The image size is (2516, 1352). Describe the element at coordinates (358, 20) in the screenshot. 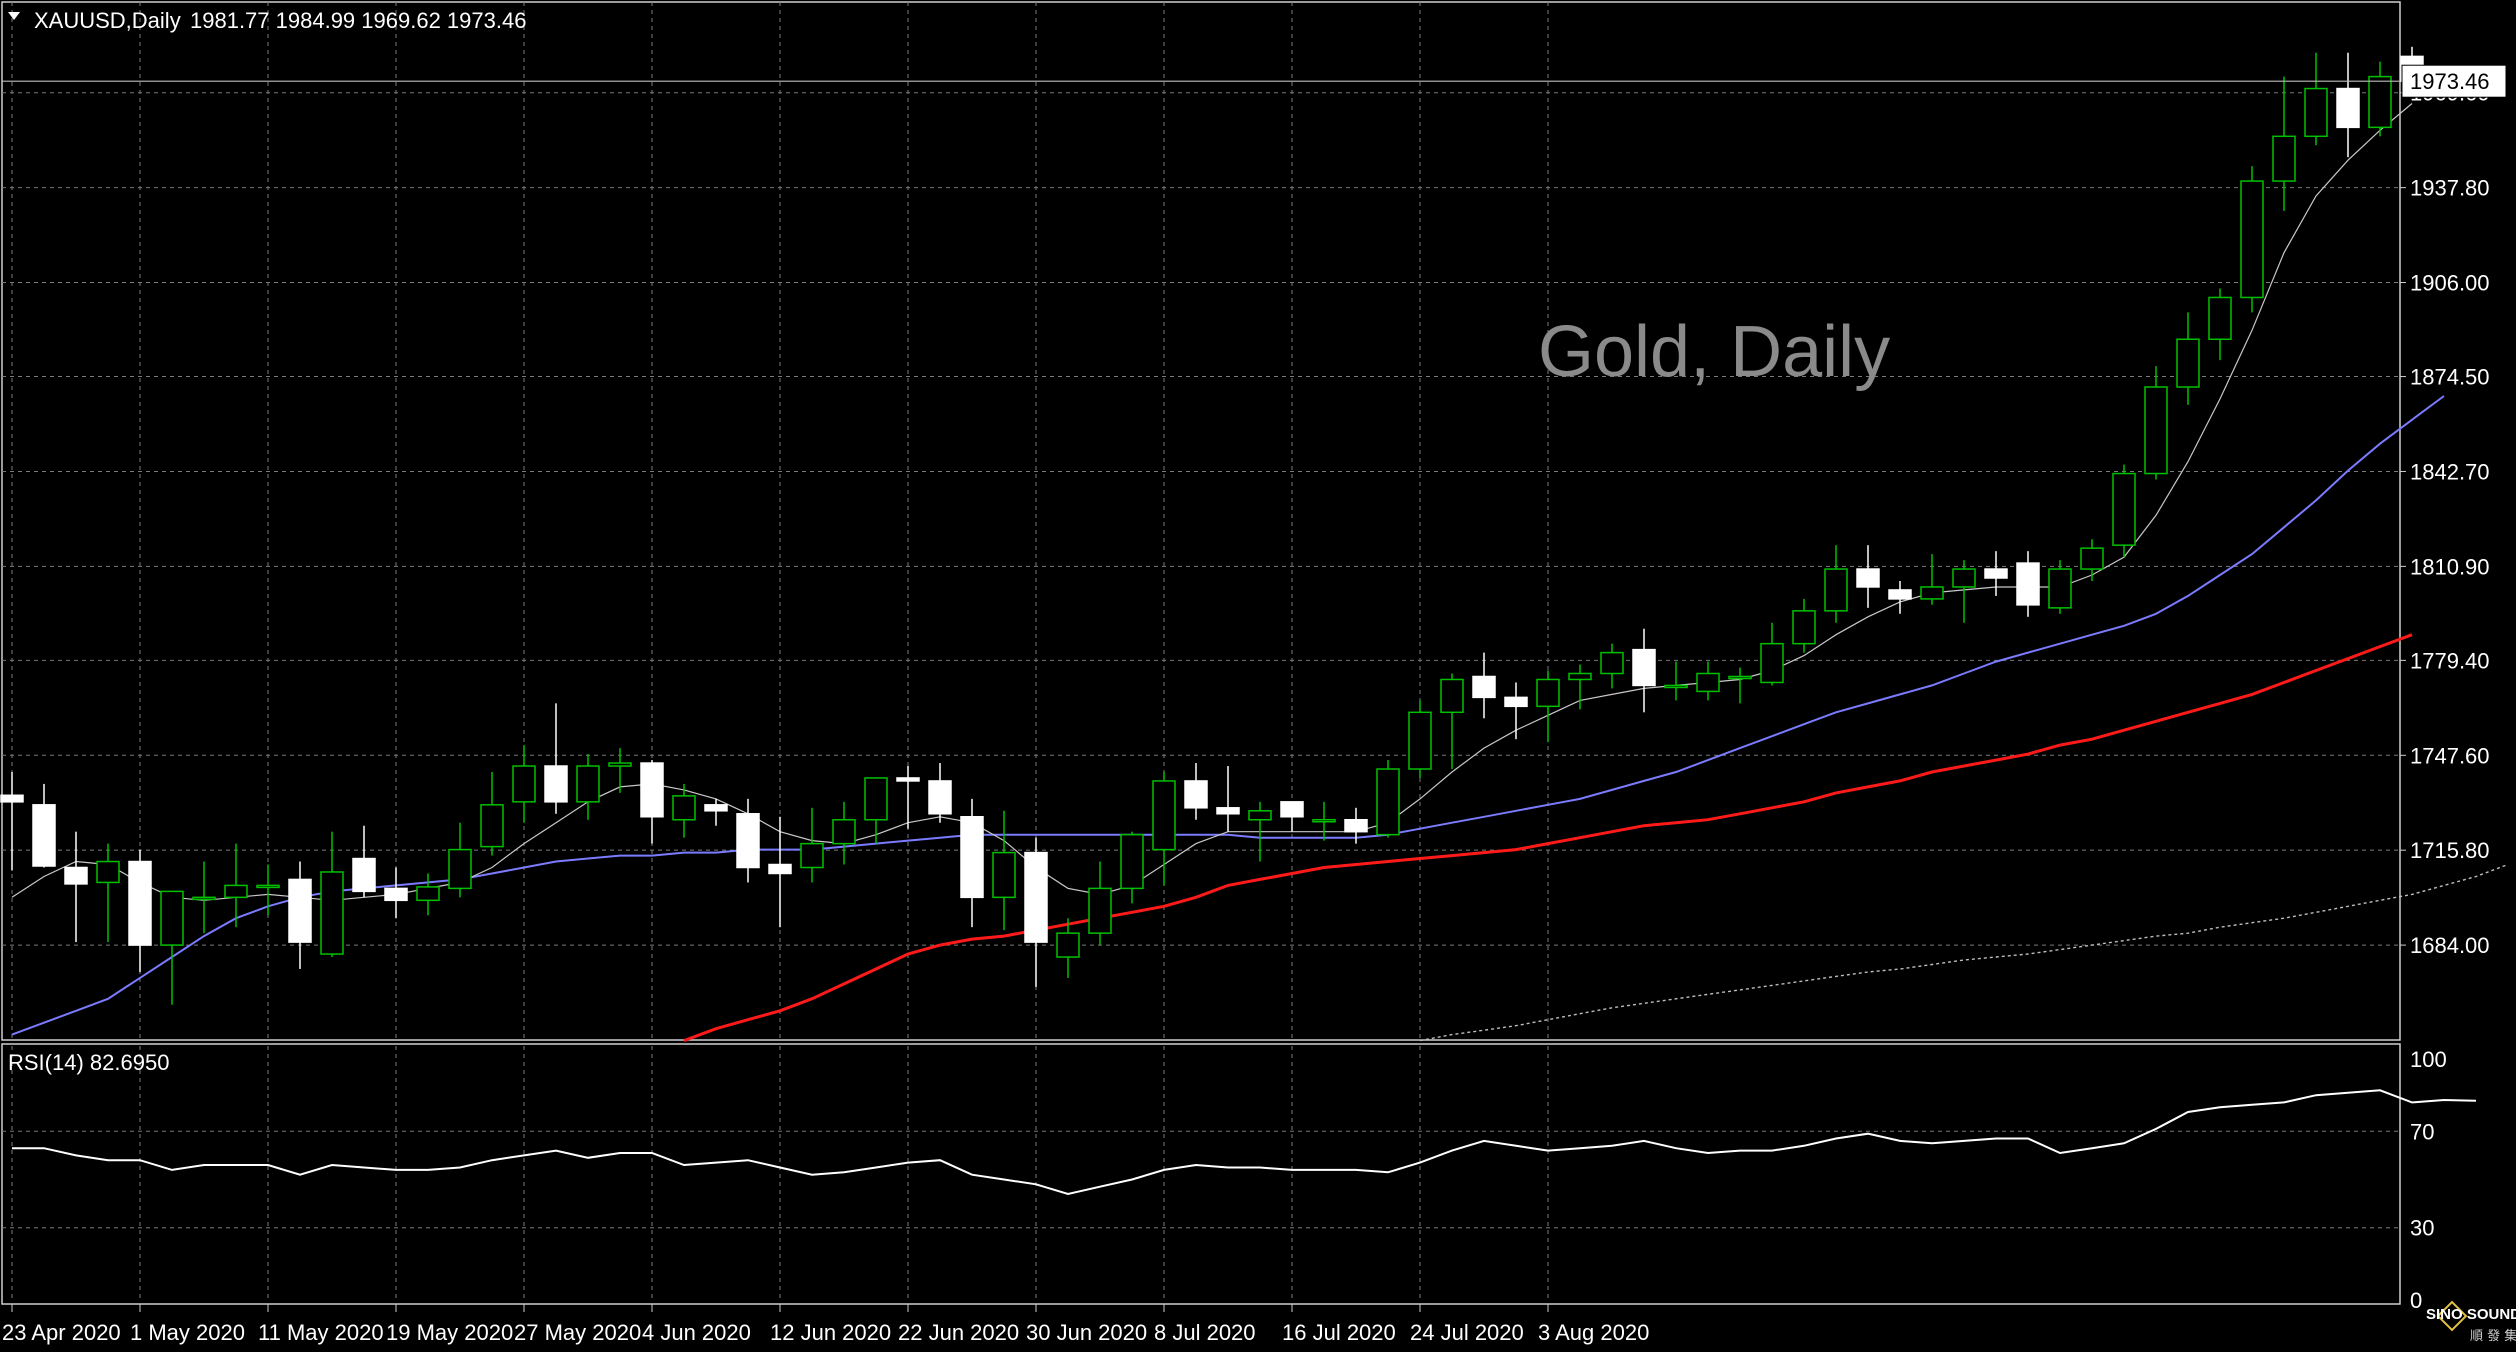

I see `ohlc-values: 1981.77 1984.99 1969.62 1973.46` at that location.